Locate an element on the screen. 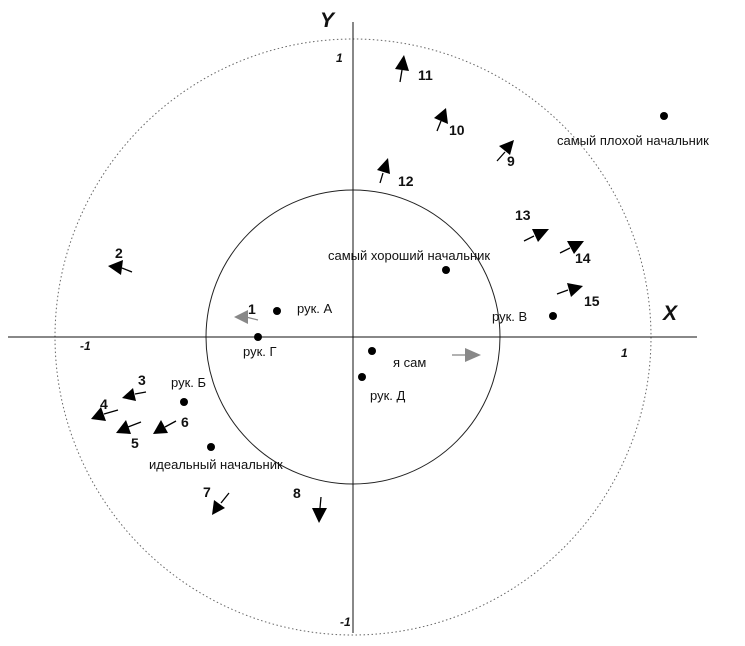 The width and height of the screenshot is (745, 646). arrow-6-number: 6 is located at coordinates (185, 422).